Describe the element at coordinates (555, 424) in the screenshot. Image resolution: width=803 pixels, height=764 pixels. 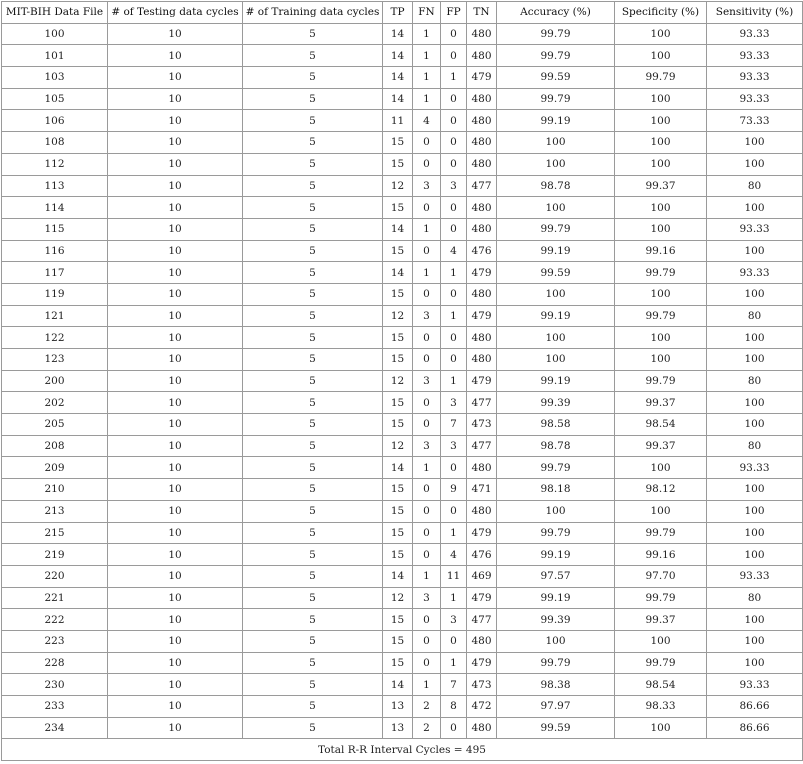
I see `table-cell: 98.58` at that location.